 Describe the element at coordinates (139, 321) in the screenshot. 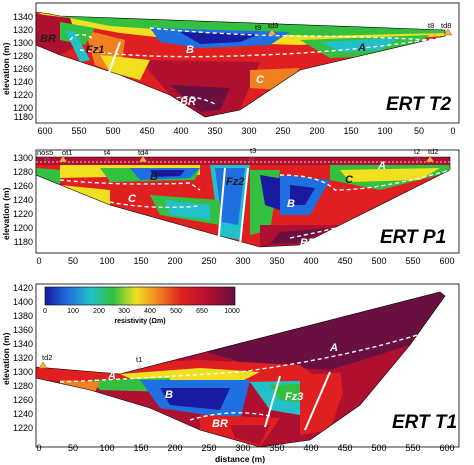

I see `colorbar-label: resistivity (Ωm)` at that location.